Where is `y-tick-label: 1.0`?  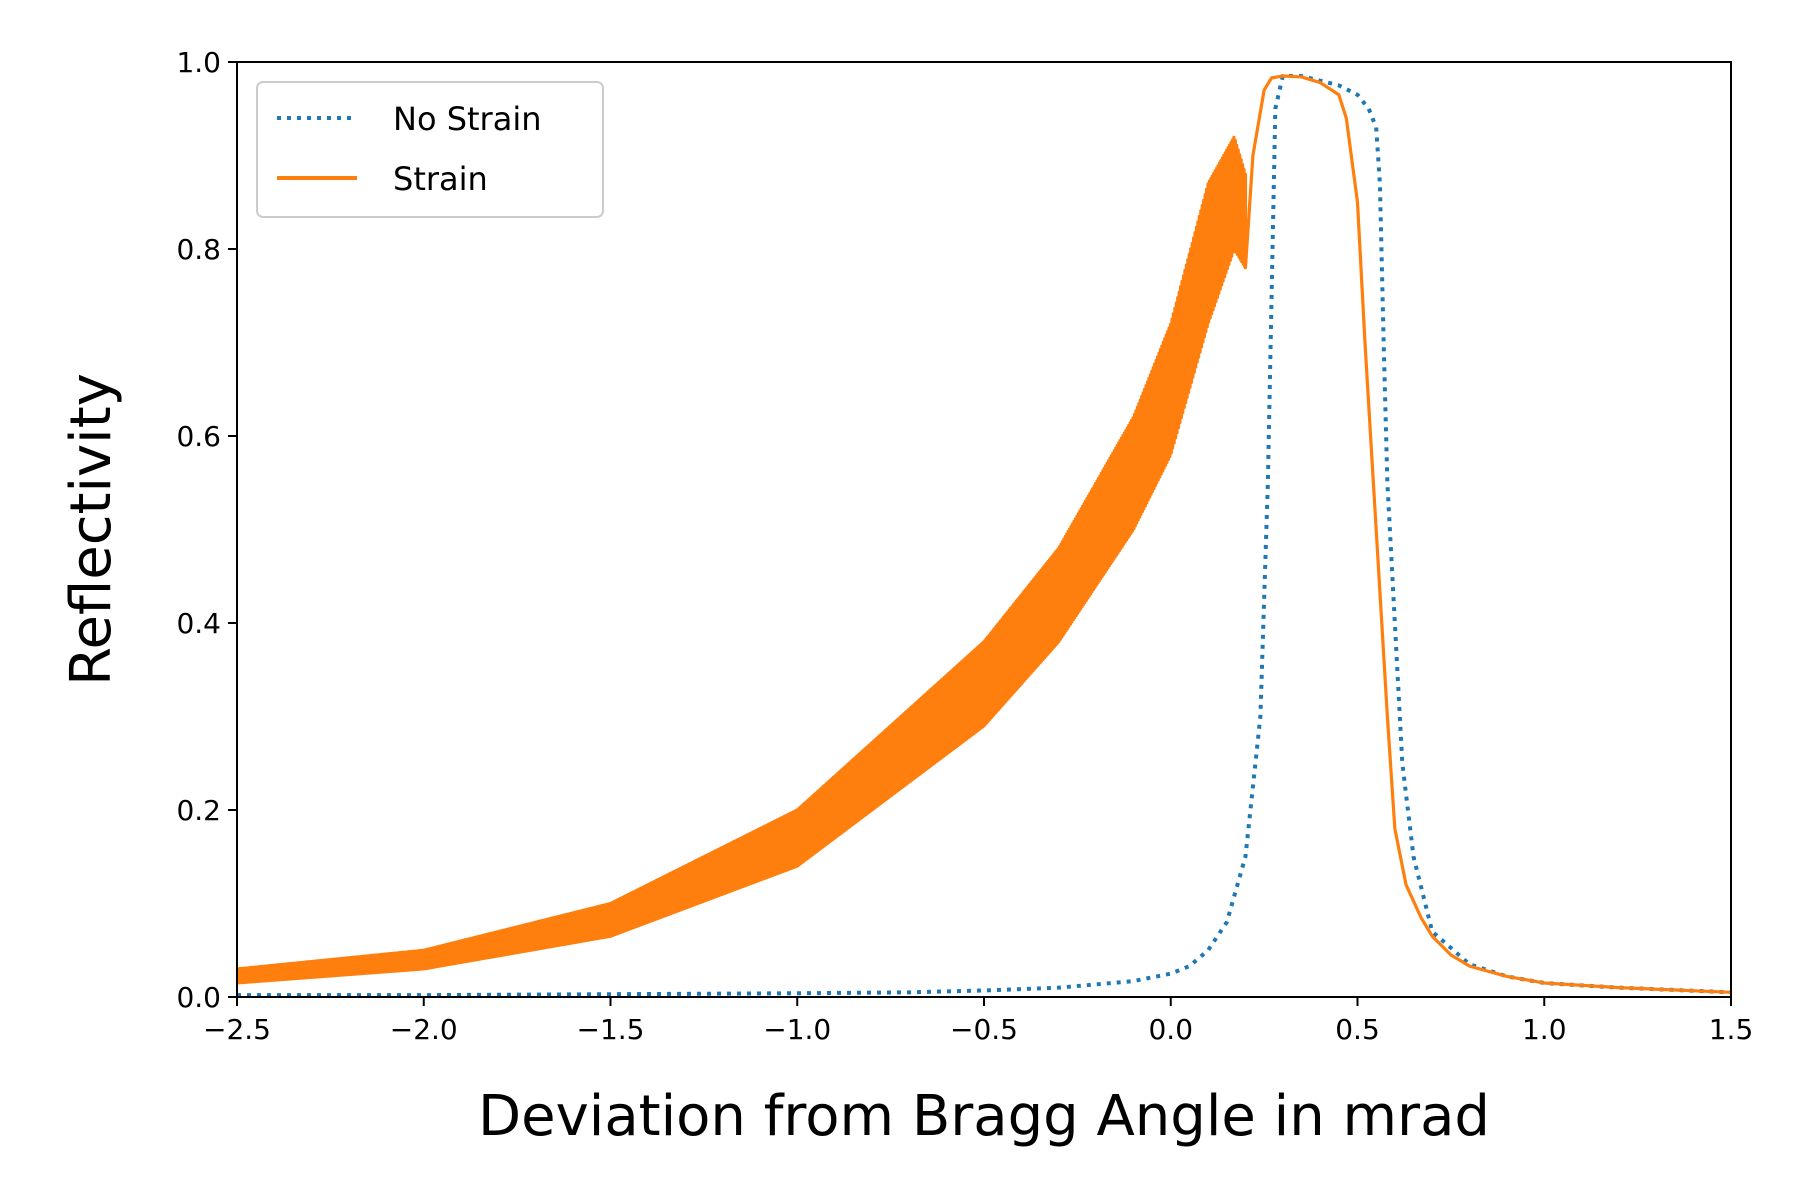 y-tick-label: 1.0 is located at coordinates (198, 62).